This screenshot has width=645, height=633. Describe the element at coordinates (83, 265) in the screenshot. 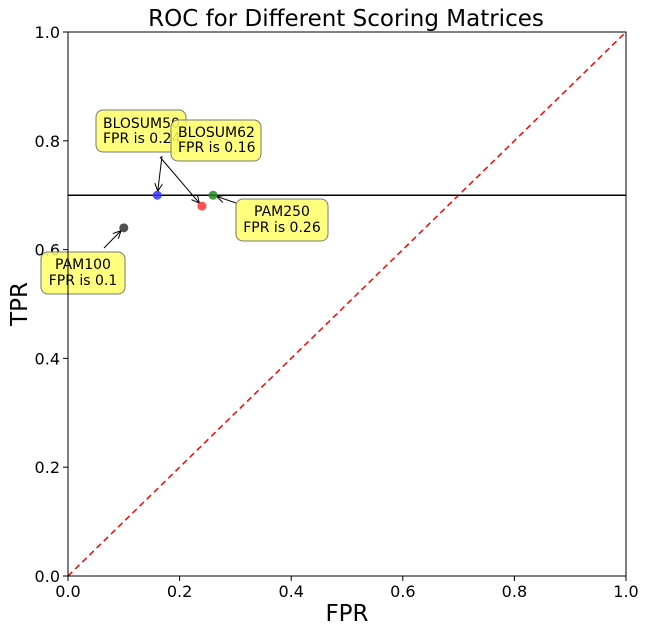

I see `annotation-name: PAM100` at that location.